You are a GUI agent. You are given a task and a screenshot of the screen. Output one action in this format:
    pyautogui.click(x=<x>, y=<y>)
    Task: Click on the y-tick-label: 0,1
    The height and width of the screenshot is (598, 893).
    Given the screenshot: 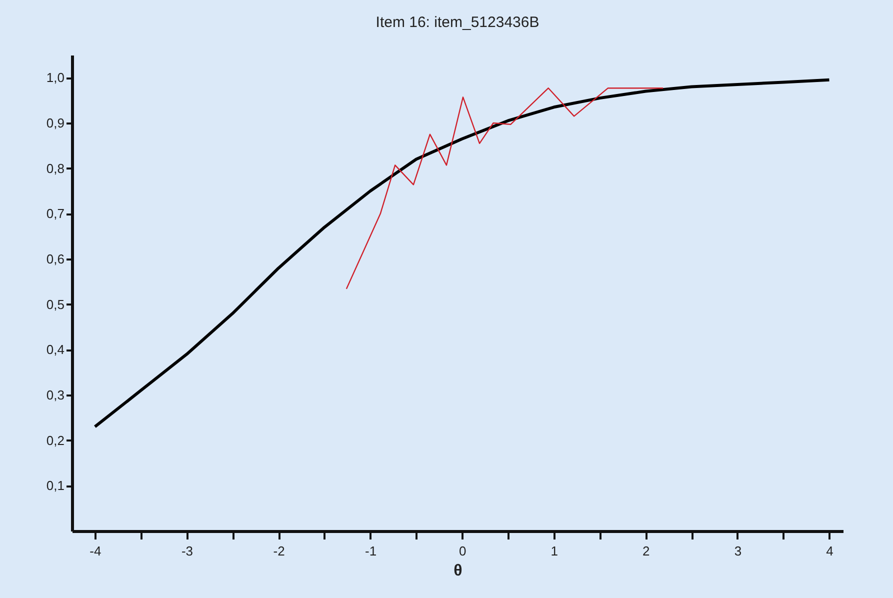 What is the action you would take?
    pyautogui.click(x=55, y=486)
    